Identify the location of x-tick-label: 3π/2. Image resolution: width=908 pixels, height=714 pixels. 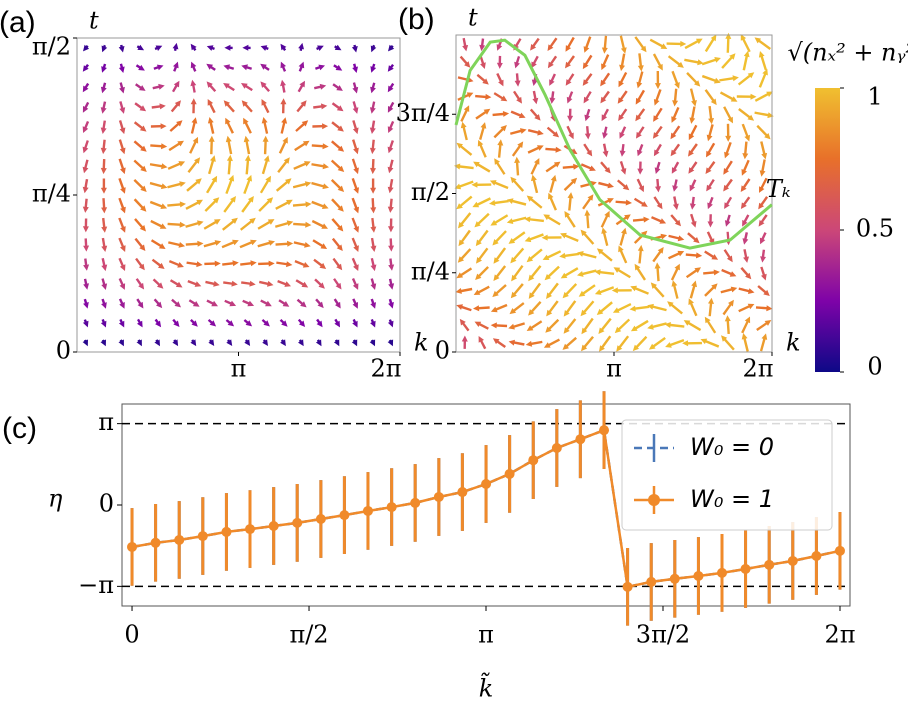
(663, 635).